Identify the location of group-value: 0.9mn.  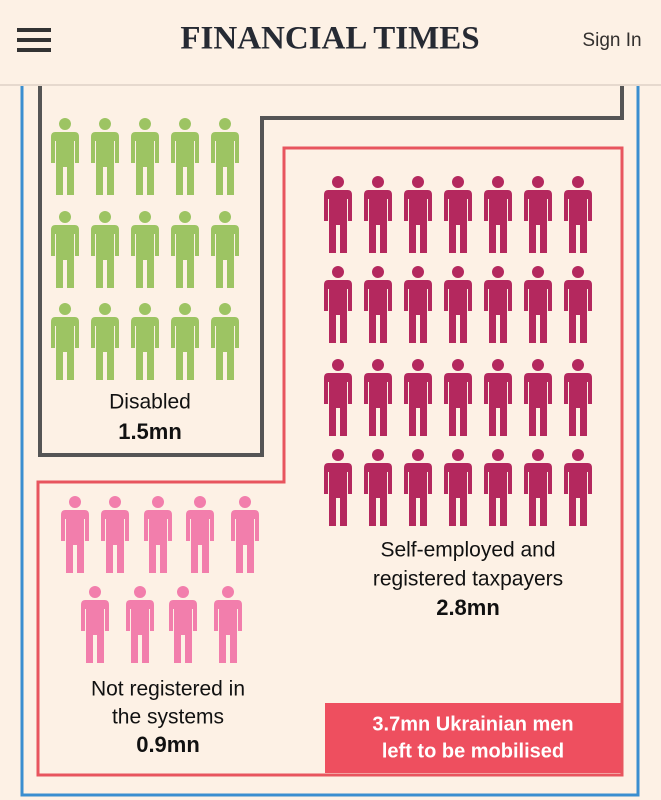
(168, 744).